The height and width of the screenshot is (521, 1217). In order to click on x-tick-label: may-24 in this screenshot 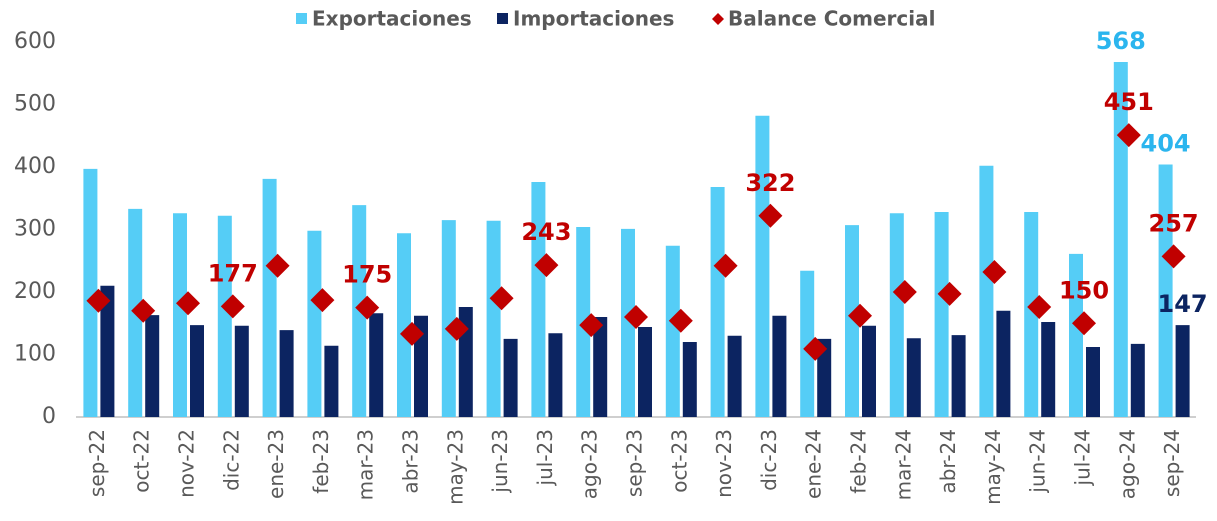, I will do `click(993, 467)`.